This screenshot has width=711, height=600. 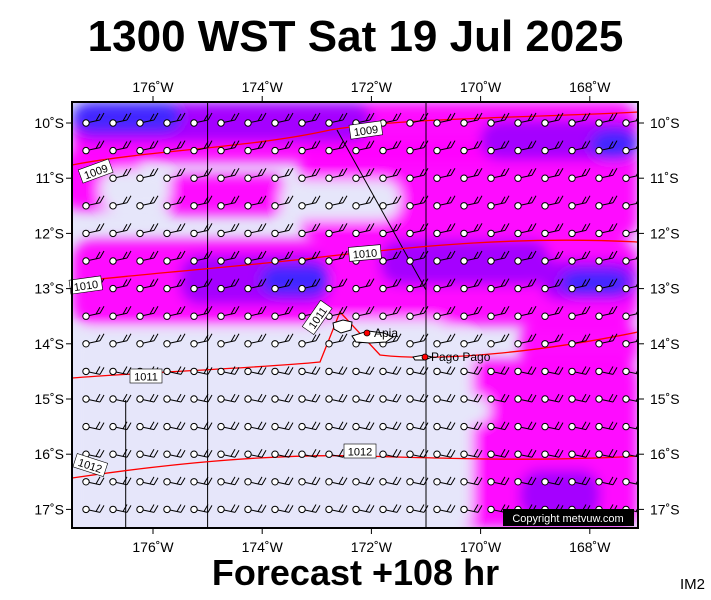 I want to click on isobar-label-text: 1011, so click(x=146, y=378).